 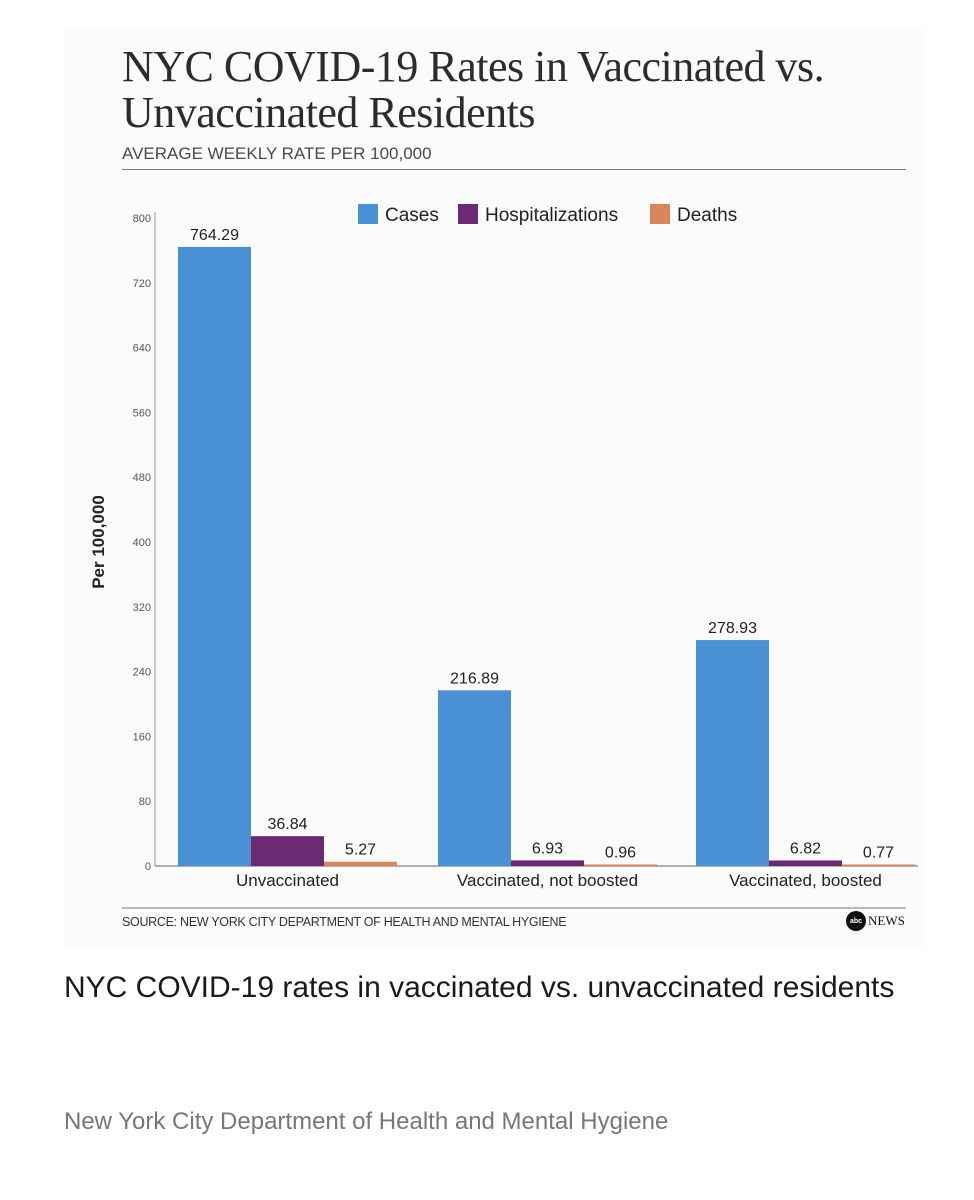 I want to click on legend-label-hospitalizations: Hospitalizations, so click(x=551, y=215).